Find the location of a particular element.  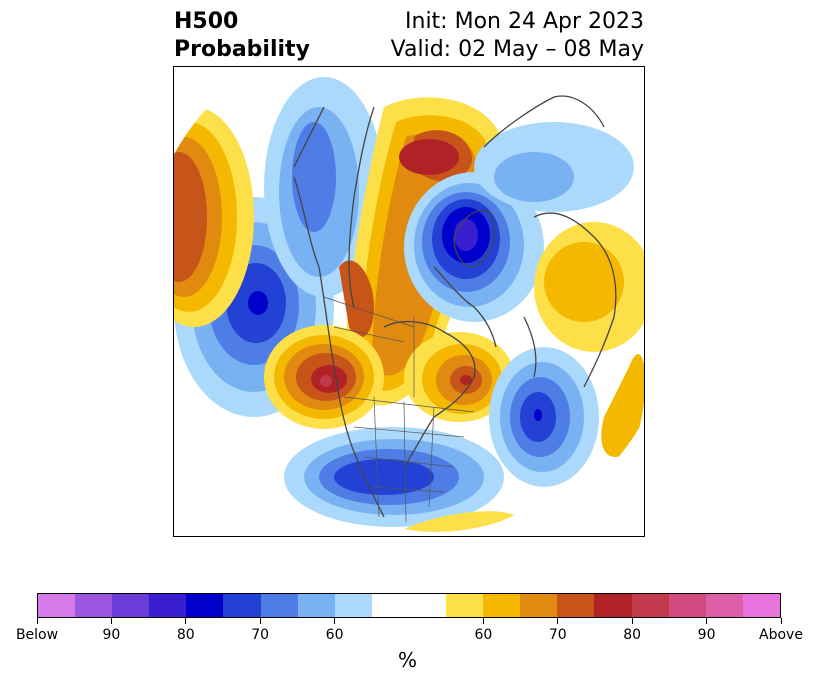

us-trough-anomaly is located at coordinates (394, 477).